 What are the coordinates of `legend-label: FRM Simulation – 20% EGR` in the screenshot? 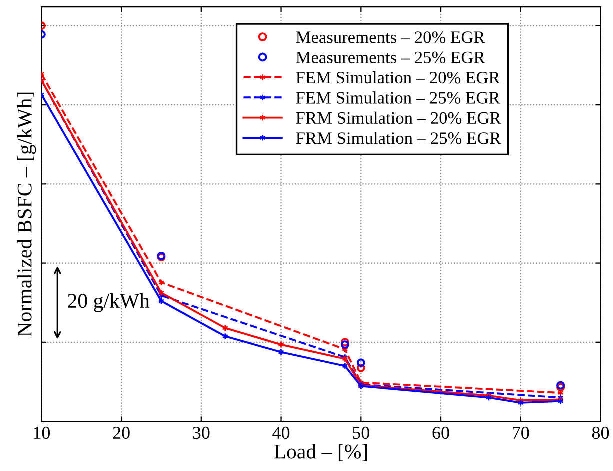 It's located at (399, 118).